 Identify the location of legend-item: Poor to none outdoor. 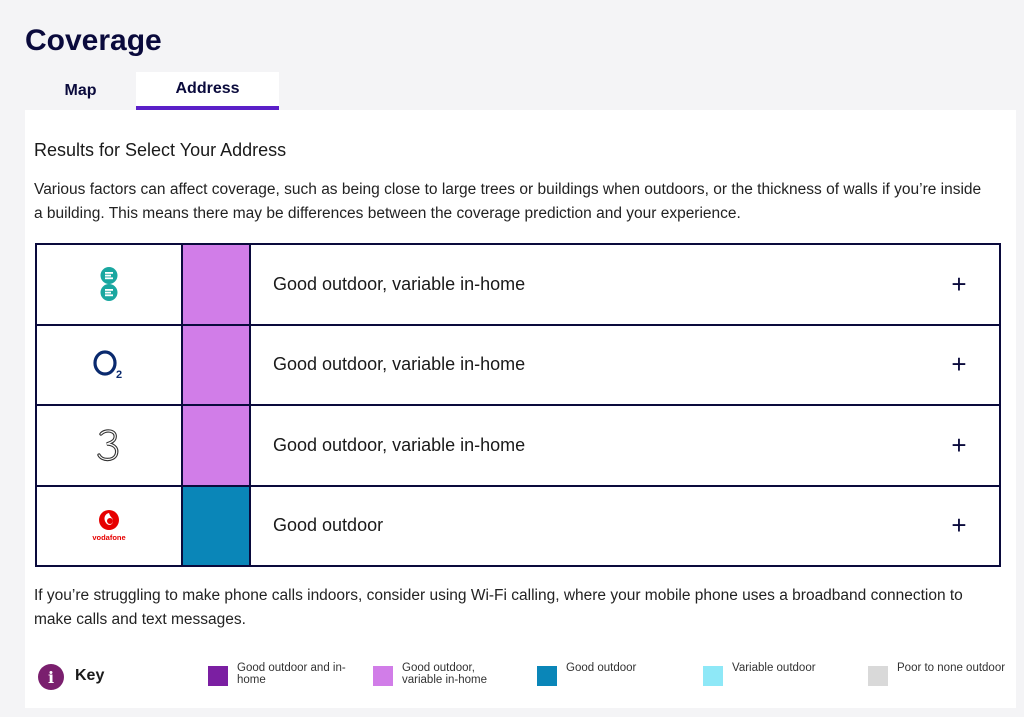
(937, 674).